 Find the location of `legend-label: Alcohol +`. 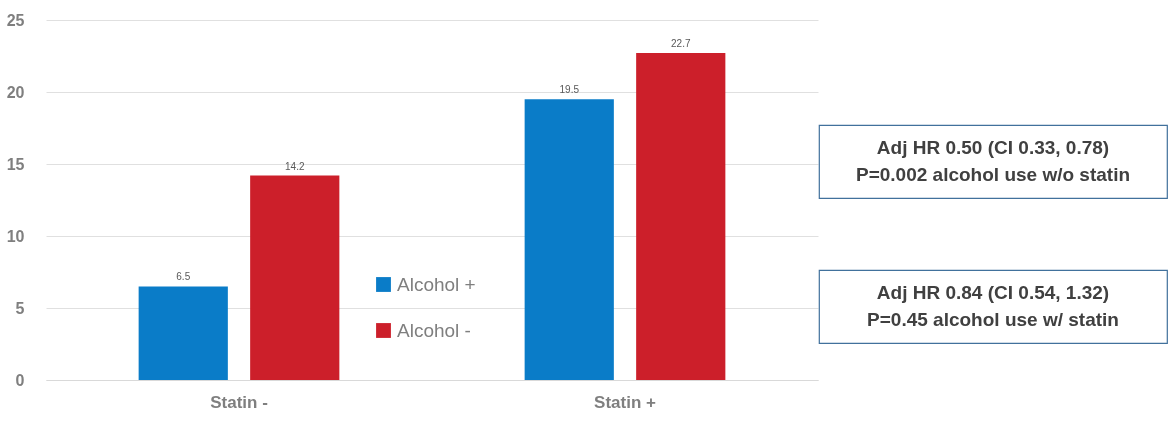

legend-label: Alcohol + is located at coordinates (436, 284).